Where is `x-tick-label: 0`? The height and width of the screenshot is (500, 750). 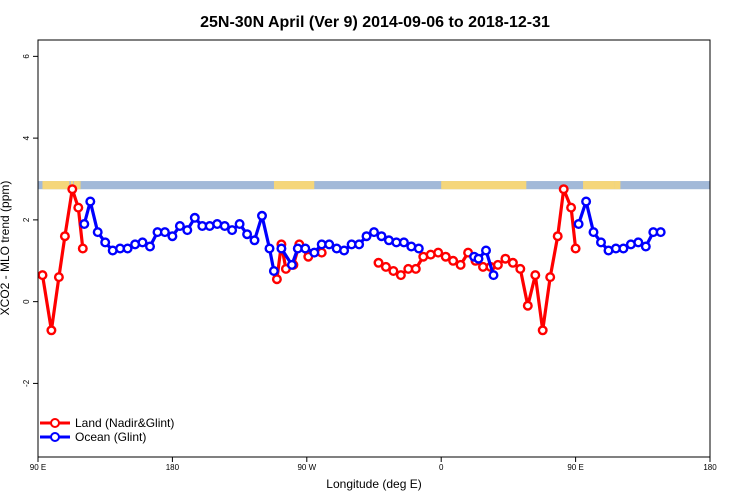 x-tick-label: 0 is located at coordinates (441, 467).